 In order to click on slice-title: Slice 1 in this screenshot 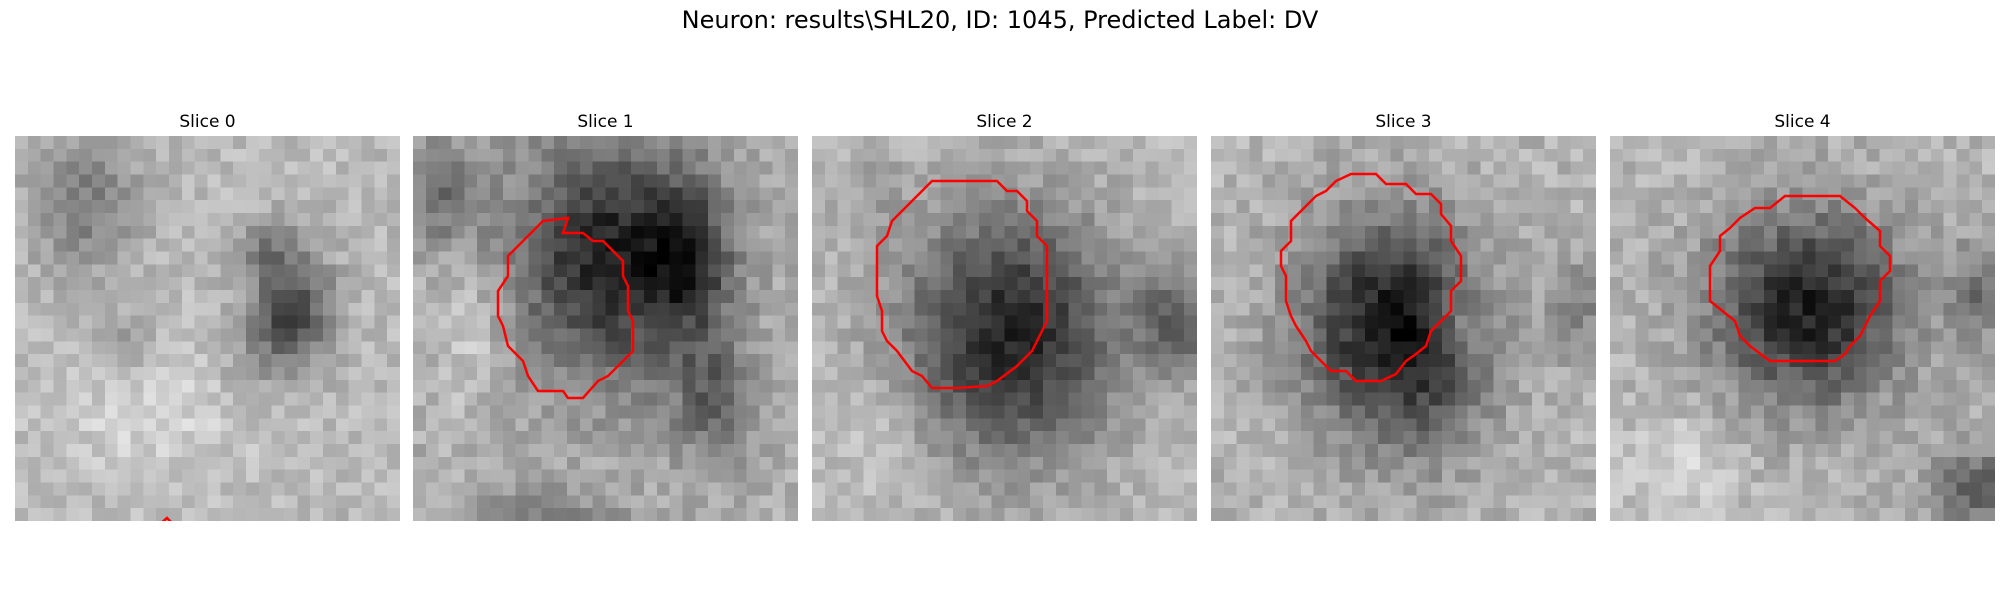, I will do `click(605, 122)`.